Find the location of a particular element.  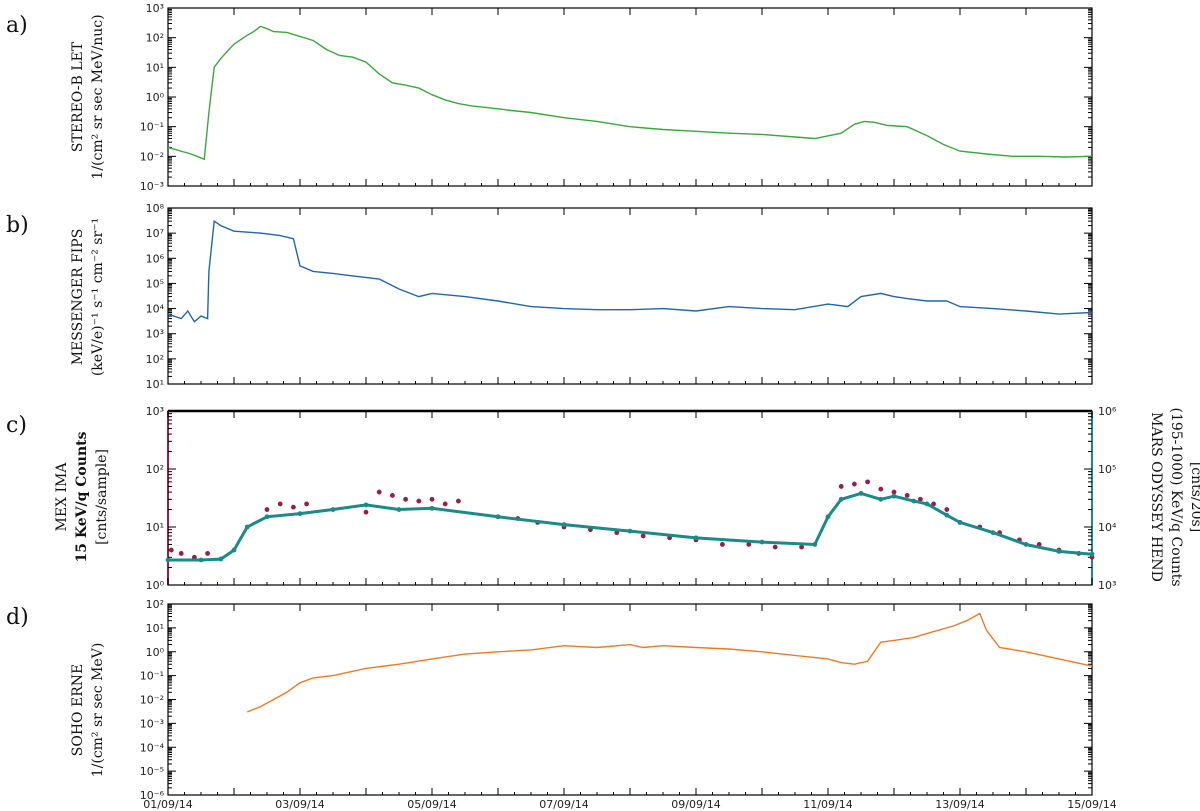

panel-1-ytick-label: 10³ is located at coordinates (155, 334).